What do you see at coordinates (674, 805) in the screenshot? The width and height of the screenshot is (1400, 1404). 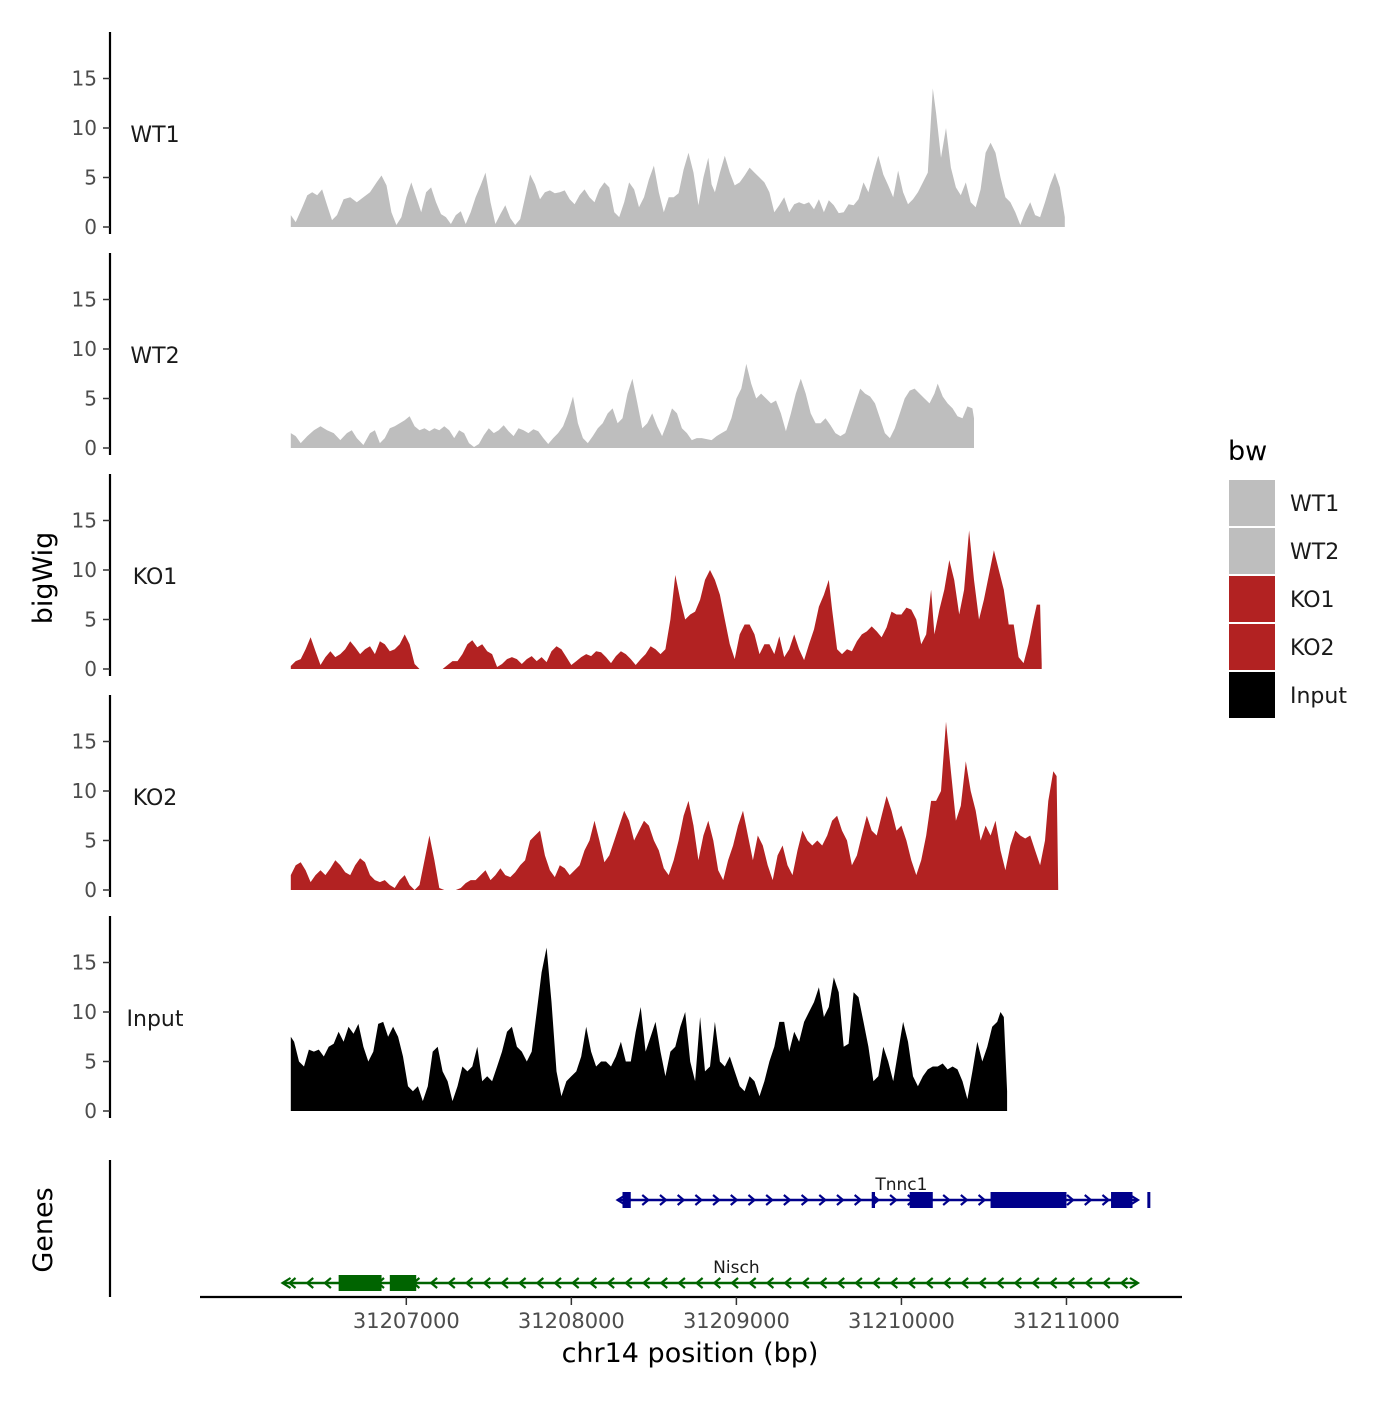 I see `signal-area-ko2` at bounding box center [674, 805].